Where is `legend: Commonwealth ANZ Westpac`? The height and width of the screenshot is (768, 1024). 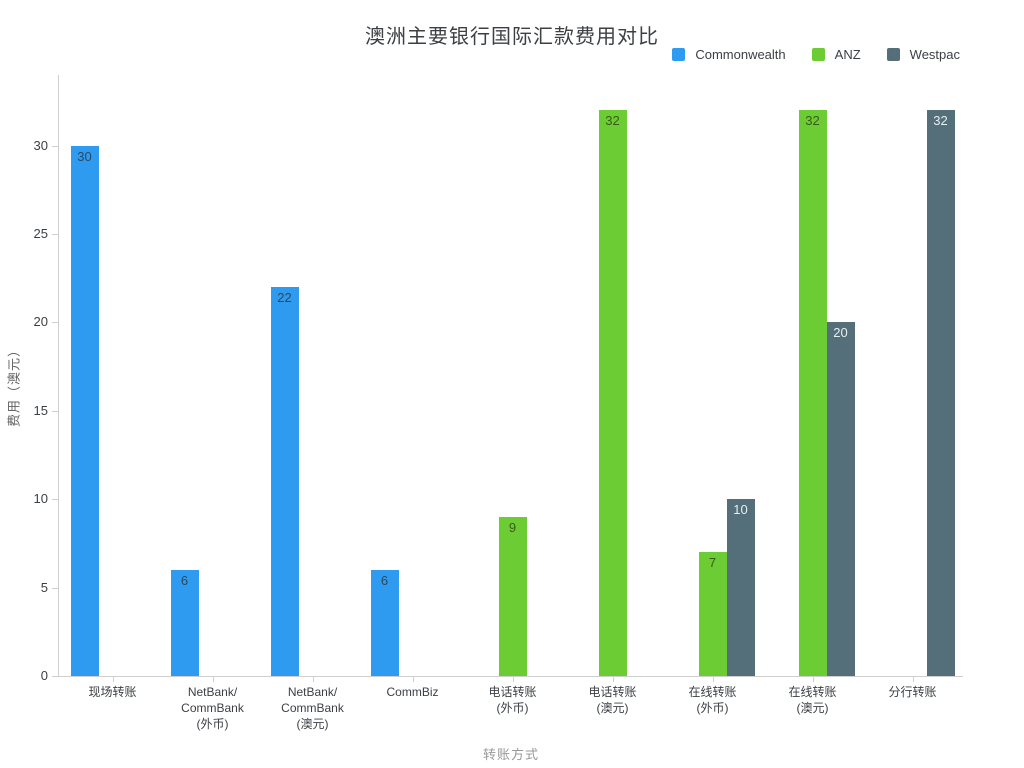
legend: Commonwealth ANZ Westpac is located at coordinates (810, 54).